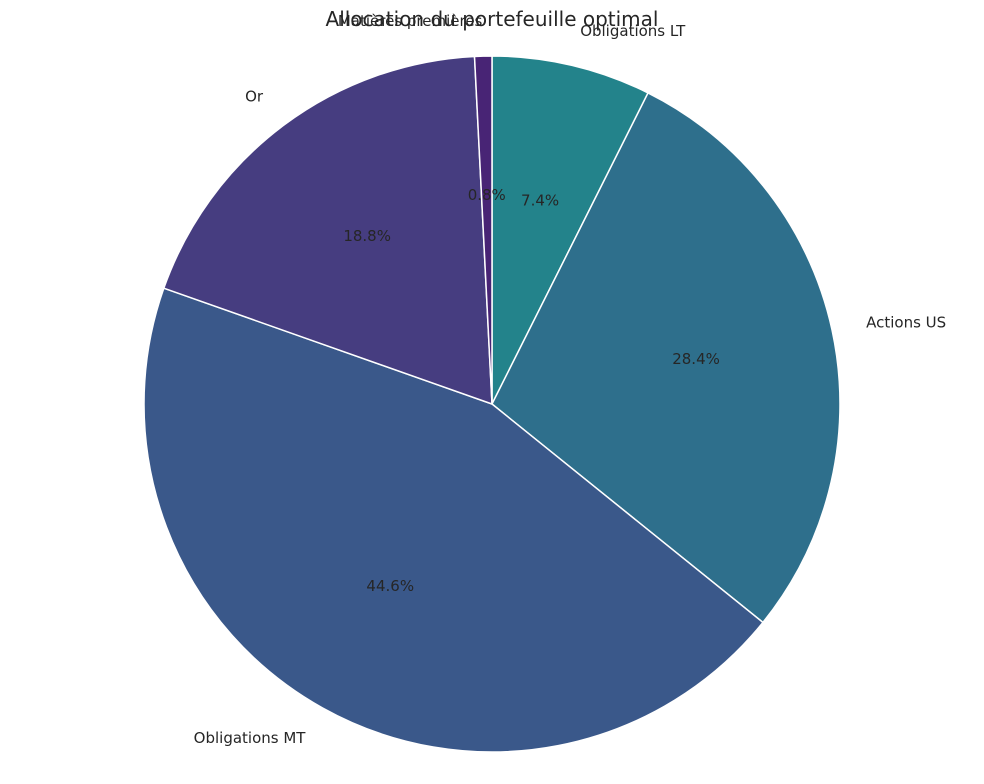 This screenshot has width=984, height=784. What do you see at coordinates (254, 97) in the screenshot?
I see `slice-label-or: Or` at bounding box center [254, 97].